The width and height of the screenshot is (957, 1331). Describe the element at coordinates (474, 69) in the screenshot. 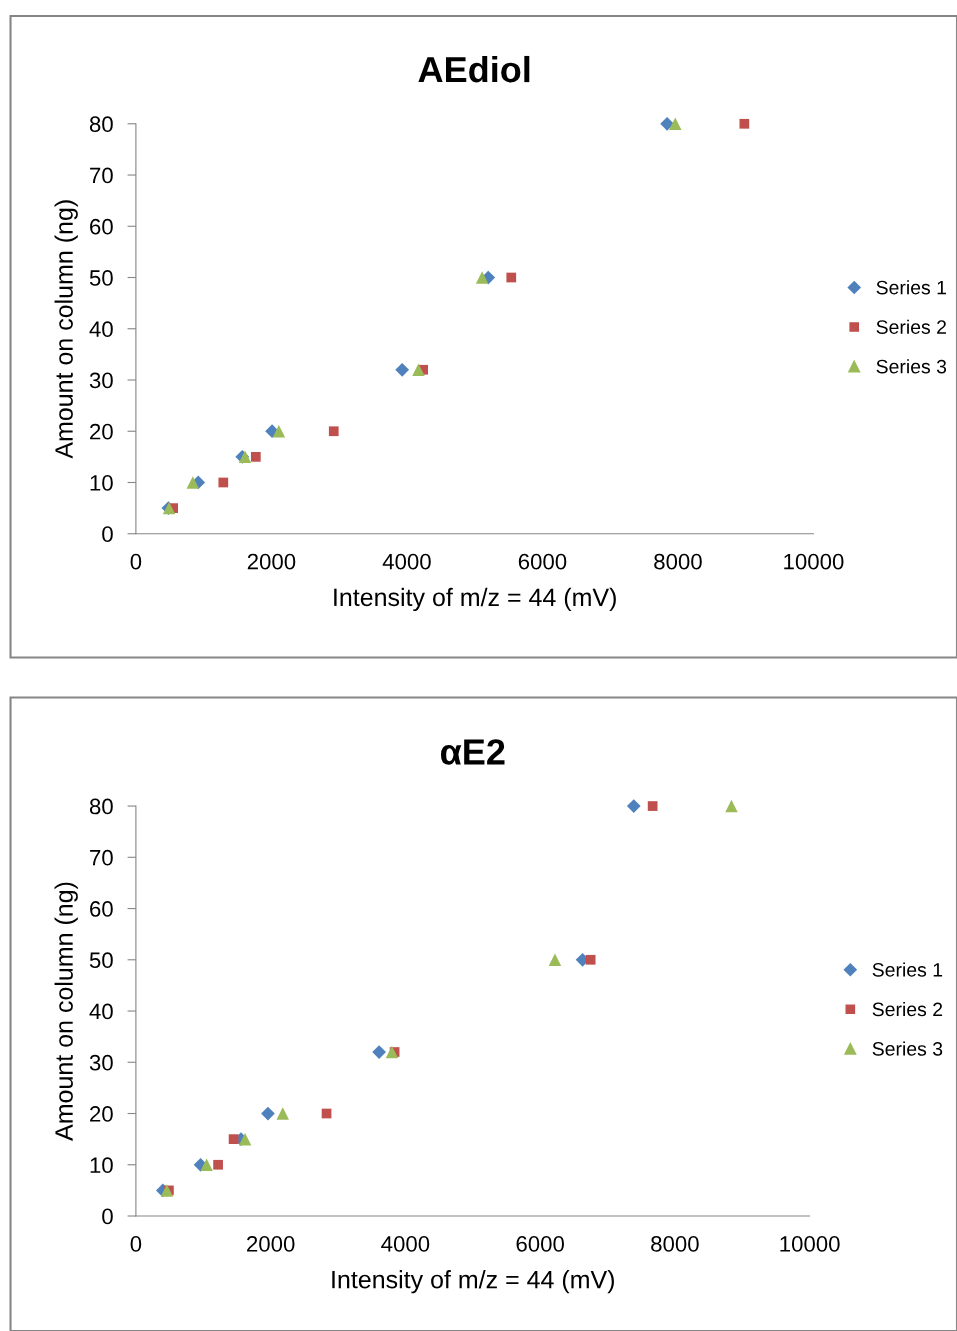

I see `chart-title: AEdiol` at that location.